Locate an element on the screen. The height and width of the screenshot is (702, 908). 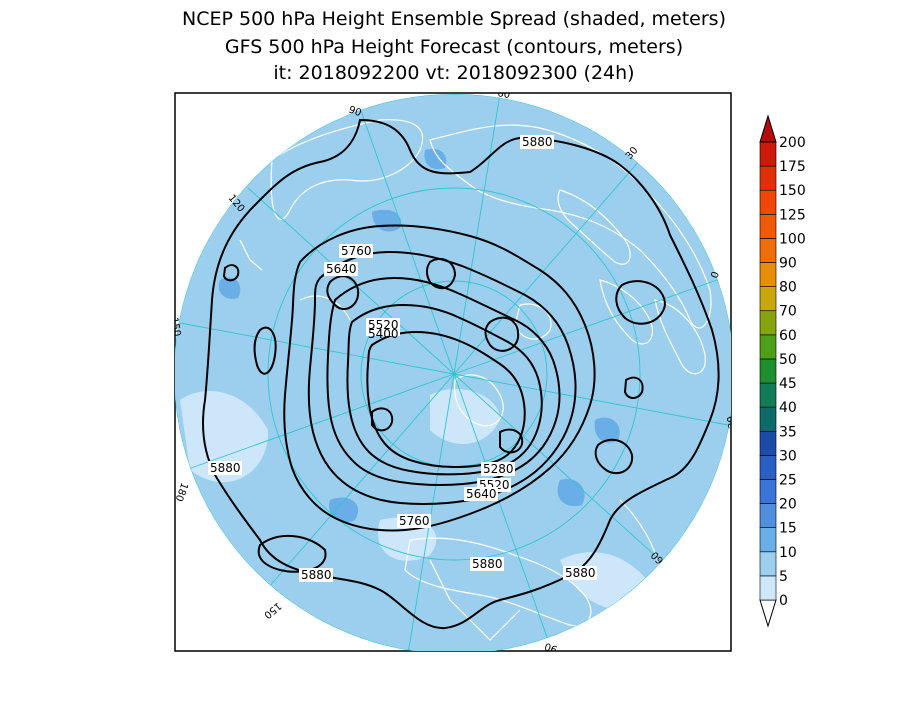
colorbar-label: 35 is located at coordinates (788, 432).